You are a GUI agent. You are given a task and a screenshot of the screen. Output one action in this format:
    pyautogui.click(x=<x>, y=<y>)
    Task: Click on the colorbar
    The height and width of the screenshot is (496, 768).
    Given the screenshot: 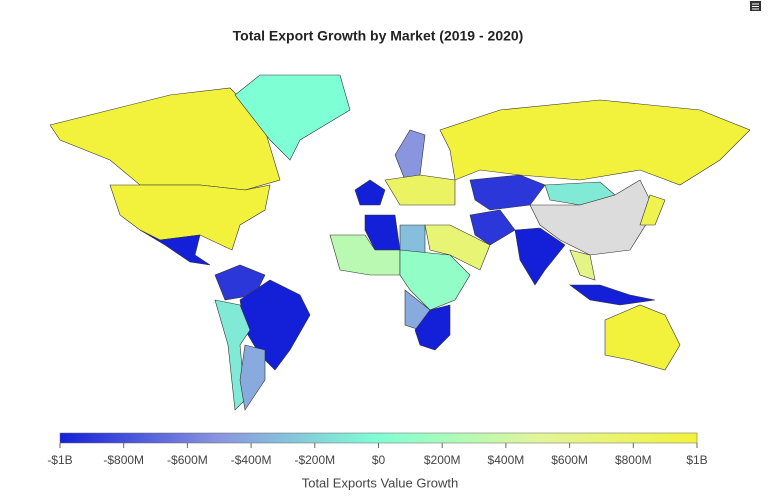 What is the action you would take?
    pyautogui.click(x=378, y=438)
    